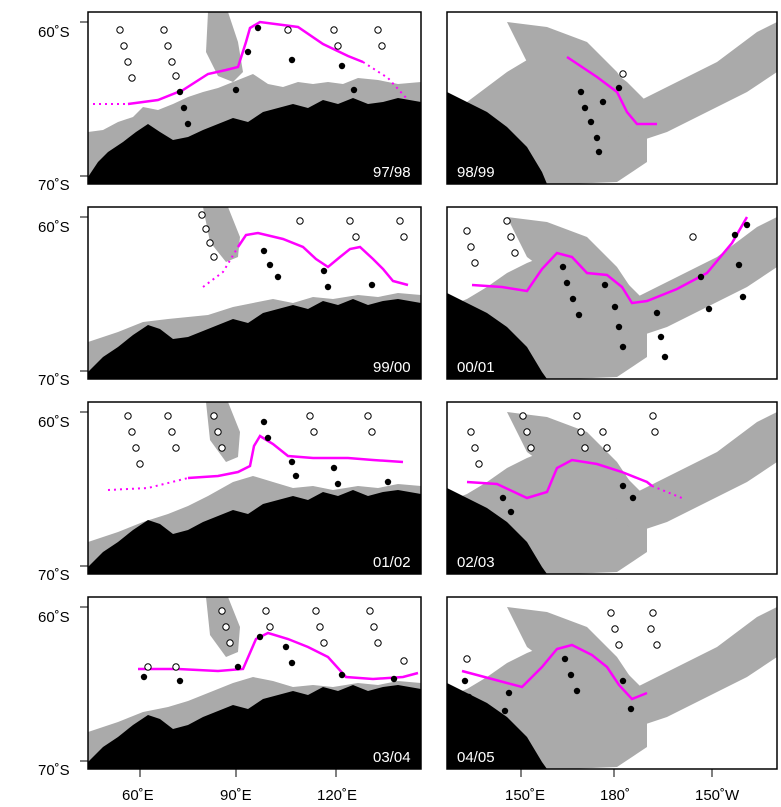 The image size is (781, 807). What do you see at coordinates (392, 367) in the screenshot?
I see `season-label: 99/00` at bounding box center [392, 367].